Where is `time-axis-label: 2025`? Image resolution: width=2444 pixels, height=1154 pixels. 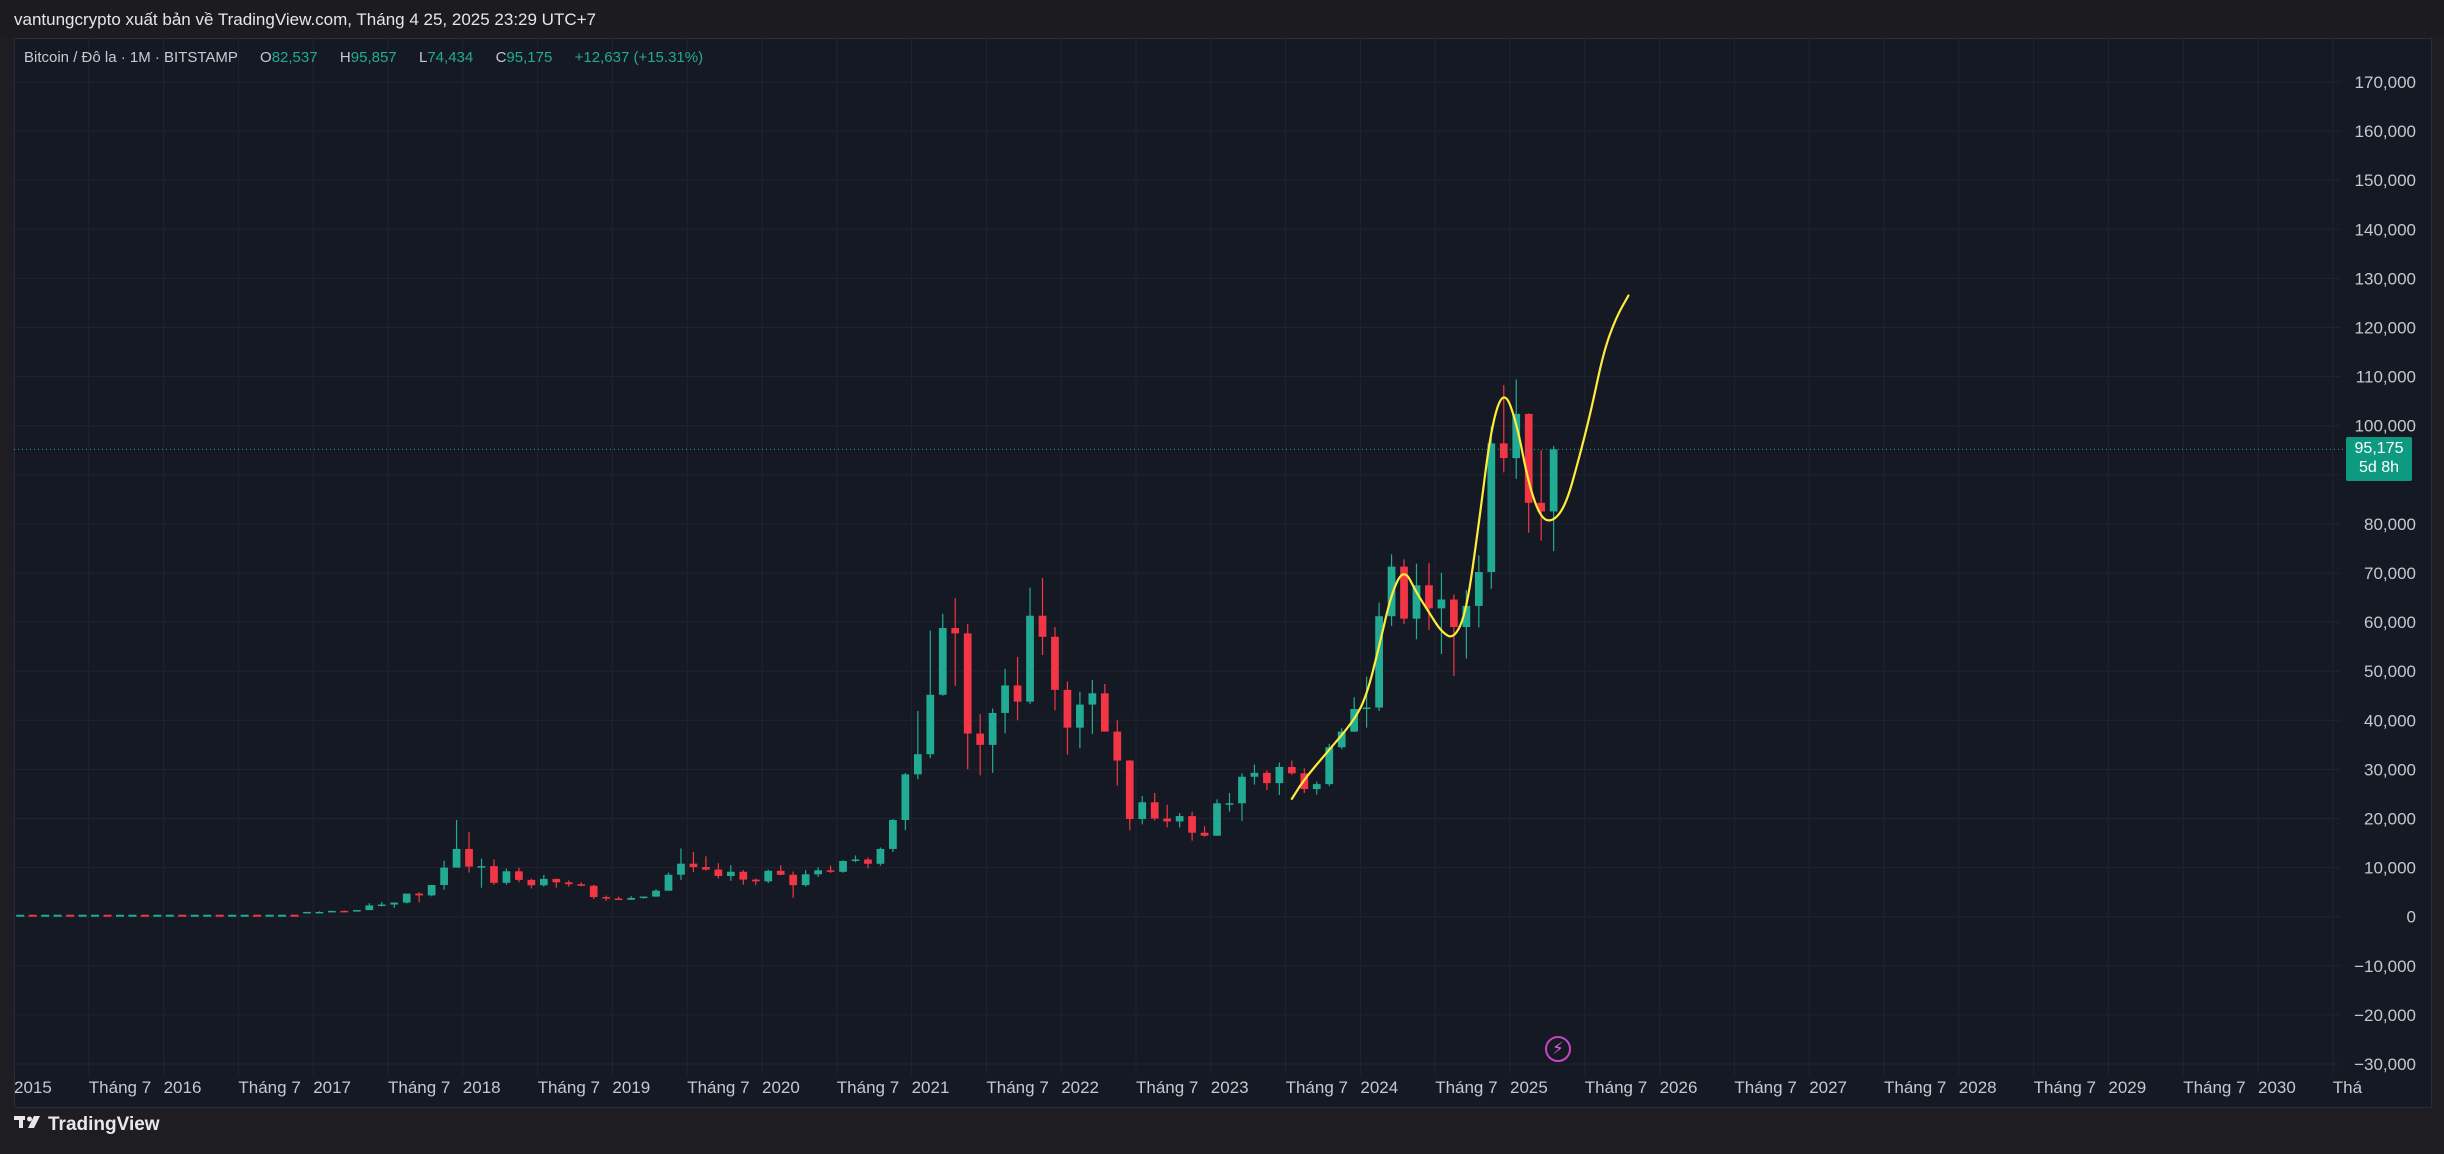 time-axis-label: 2025 is located at coordinates (1529, 1087).